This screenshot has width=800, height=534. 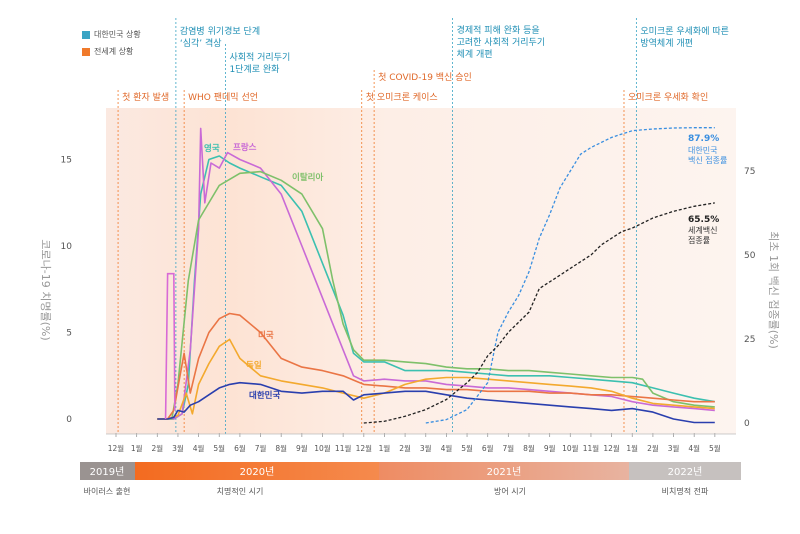 I want to click on timeline-2022-segment, so click(x=685, y=471).